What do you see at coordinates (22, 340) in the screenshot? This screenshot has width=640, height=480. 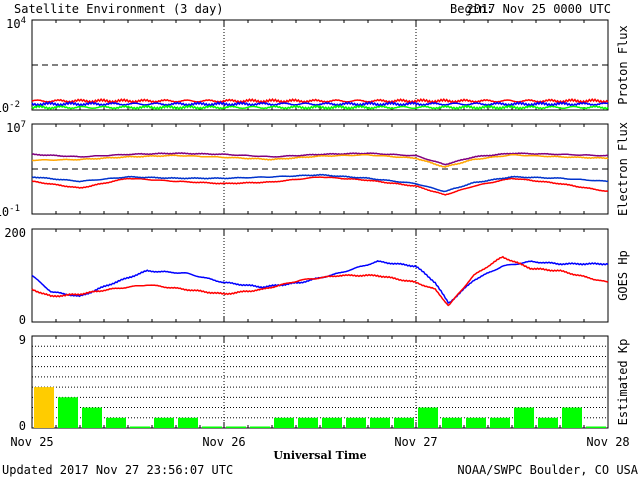 I see `y-tick-label-top: 9` at bounding box center [22, 340].